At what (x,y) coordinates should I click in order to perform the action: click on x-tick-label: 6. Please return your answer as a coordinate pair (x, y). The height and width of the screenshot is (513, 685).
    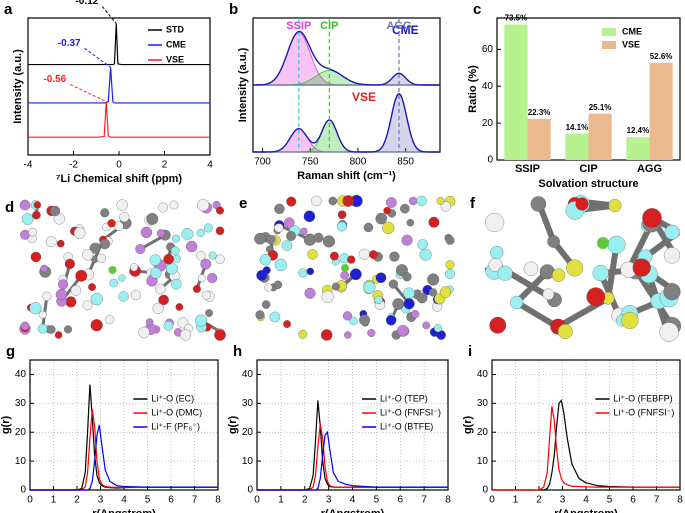
    Looking at the image, I should click on (400, 500).